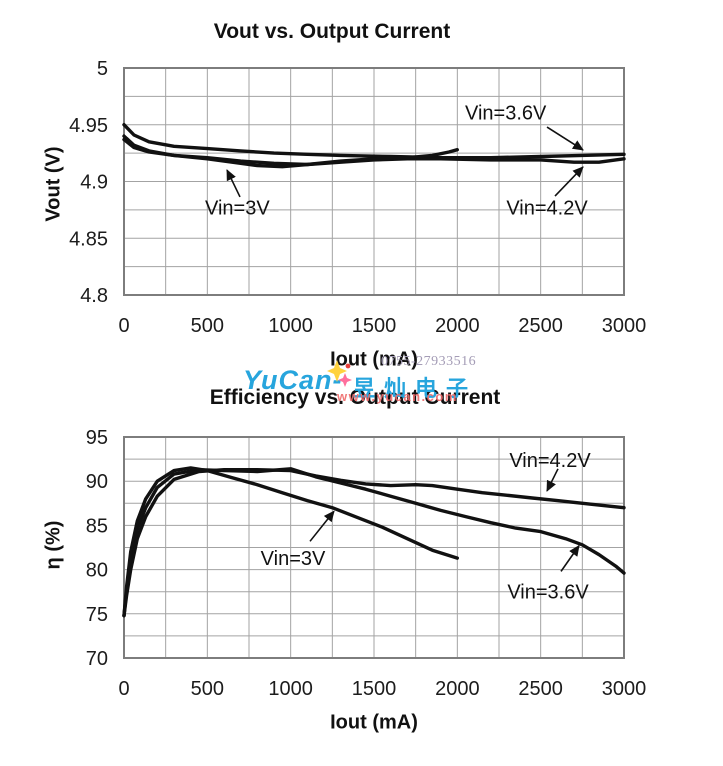  Describe the element at coordinates (397, 396) in the screenshot. I see `watermark-url: www.yucan.com` at that location.